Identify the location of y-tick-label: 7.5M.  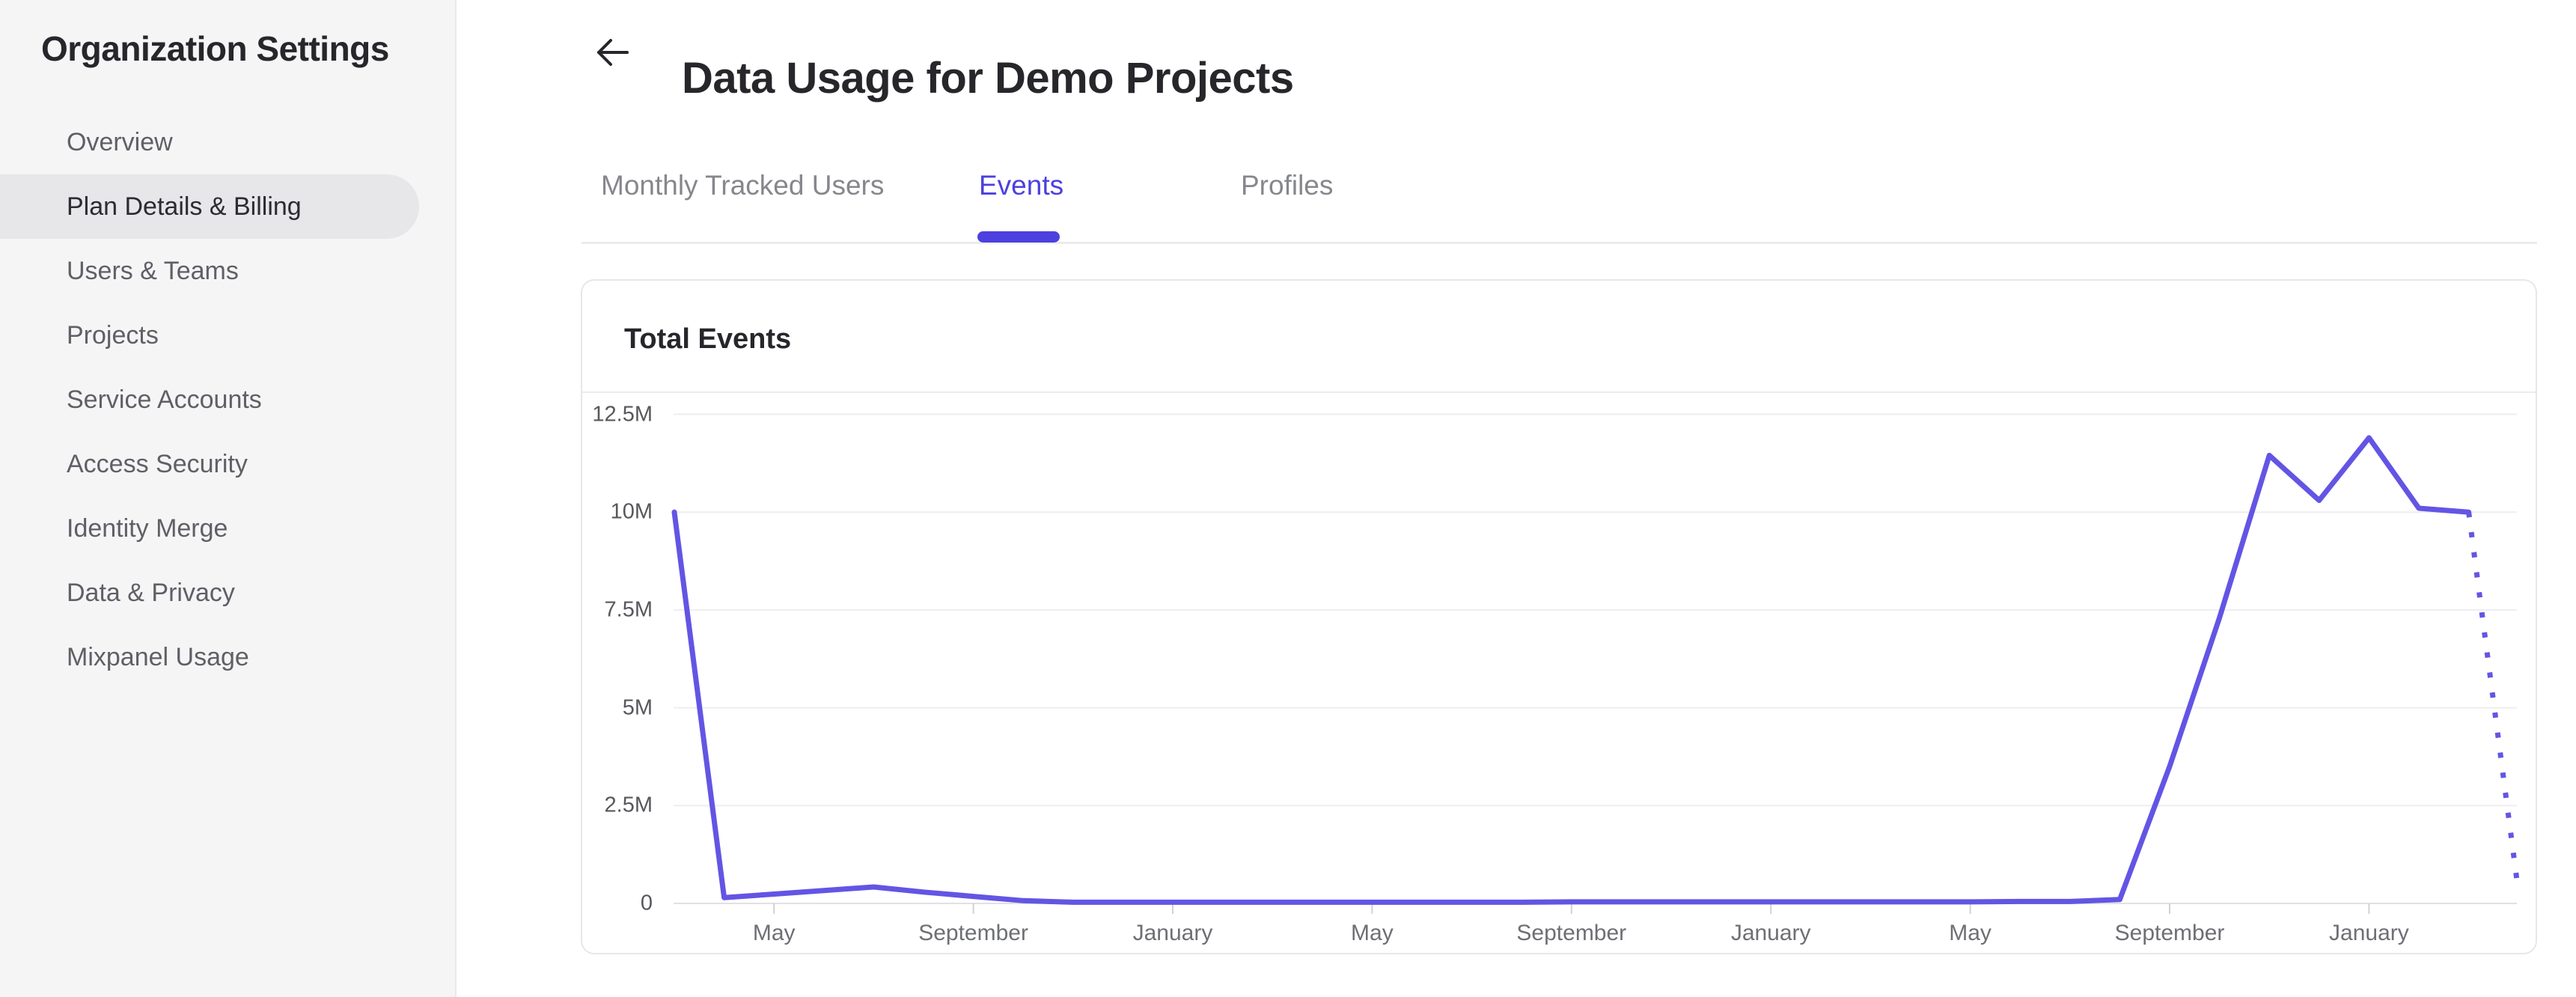
(628, 610).